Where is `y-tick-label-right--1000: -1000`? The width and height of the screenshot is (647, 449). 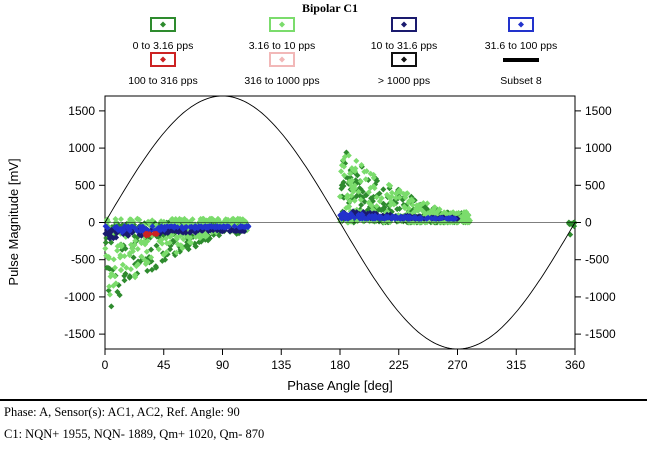
y-tick-label-right--1000: -1000 is located at coordinates (600, 297).